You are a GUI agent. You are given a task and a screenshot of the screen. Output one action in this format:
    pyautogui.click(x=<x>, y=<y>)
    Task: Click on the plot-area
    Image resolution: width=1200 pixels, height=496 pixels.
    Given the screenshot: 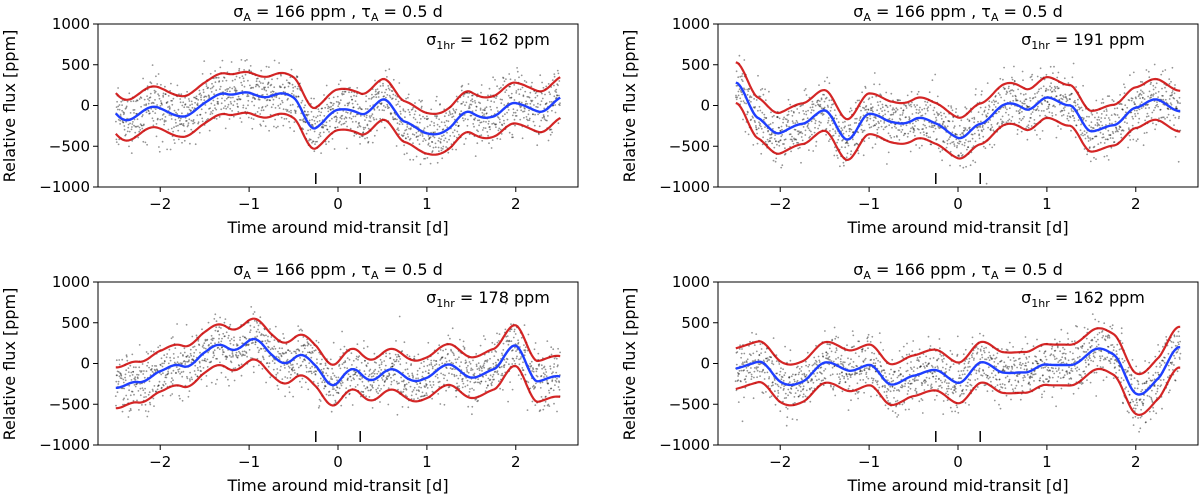 What is the action you would take?
    pyautogui.click(x=958, y=119)
    